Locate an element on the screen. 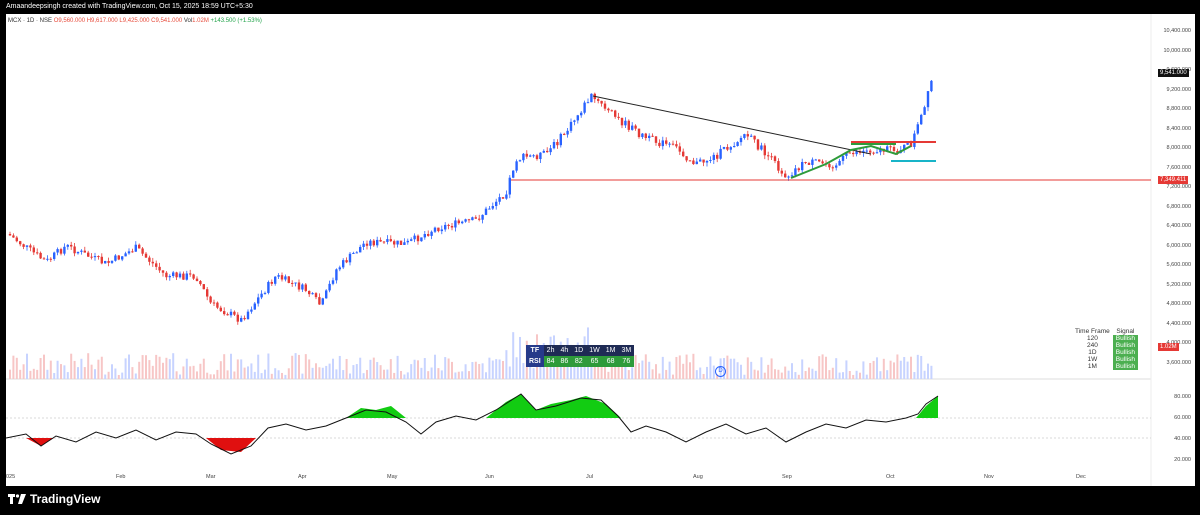 The height and width of the screenshot is (515, 1200). signal-timeframe: 1M is located at coordinates (1092, 366).